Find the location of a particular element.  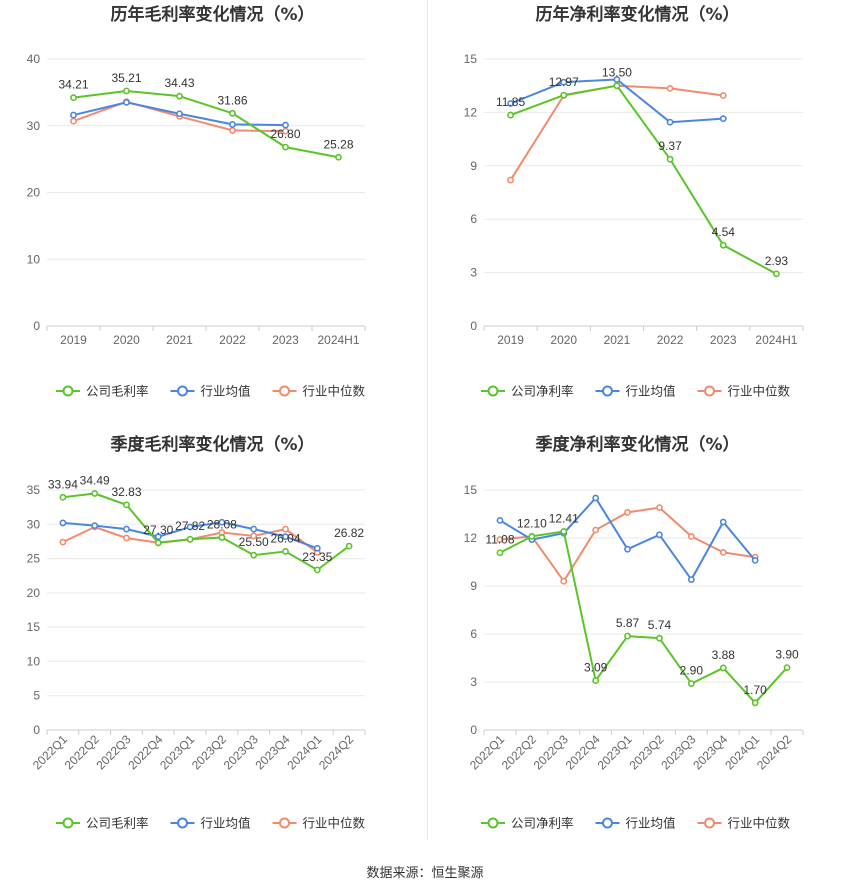

data-label: 2.93 is located at coordinates (777, 261).